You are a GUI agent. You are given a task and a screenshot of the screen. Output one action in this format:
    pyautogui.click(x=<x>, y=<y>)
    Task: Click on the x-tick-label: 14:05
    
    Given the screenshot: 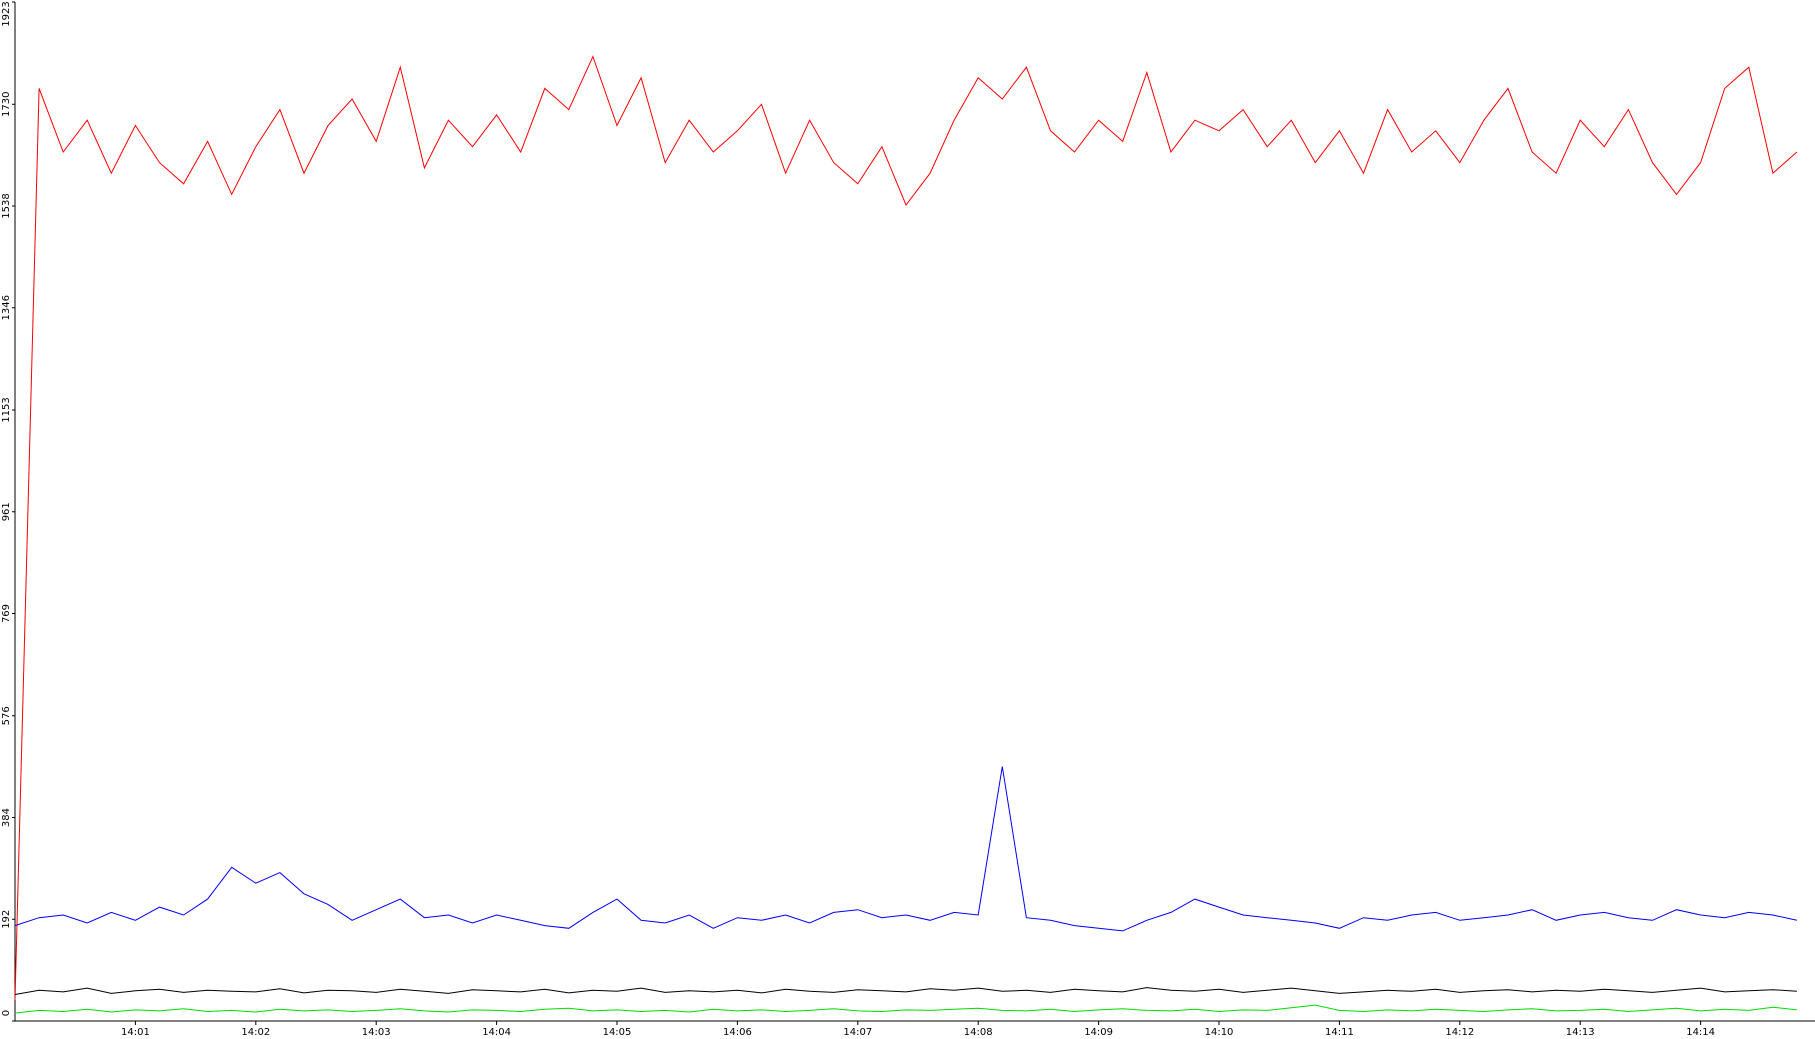 What is the action you would take?
    pyautogui.click(x=617, y=1032)
    